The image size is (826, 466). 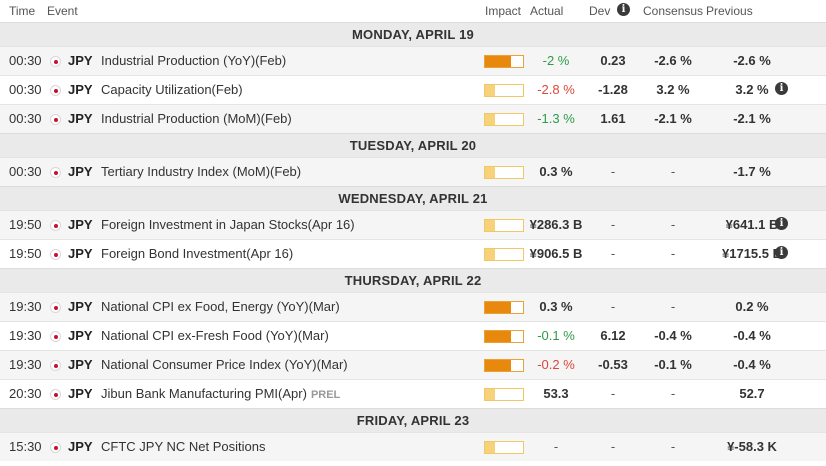 I want to click on event-actual: -2.8 %, so click(x=556, y=90).